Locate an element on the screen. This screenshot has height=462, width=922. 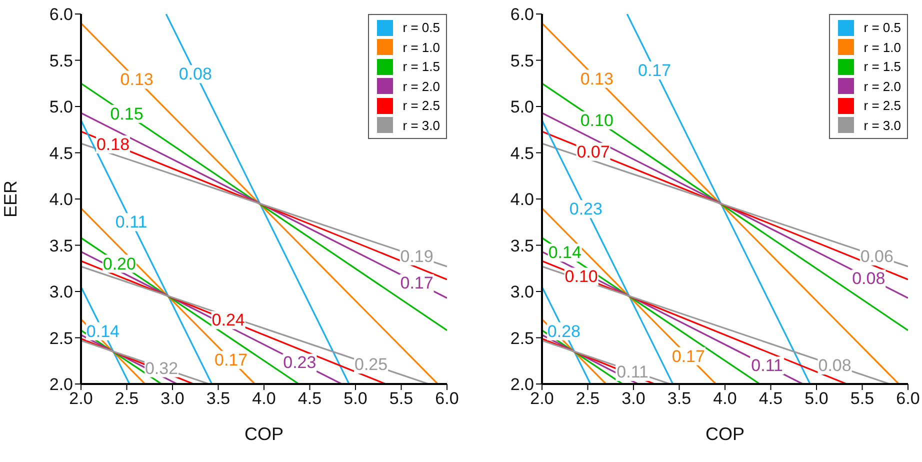
annotation: 0.32 is located at coordinates (161, 368).